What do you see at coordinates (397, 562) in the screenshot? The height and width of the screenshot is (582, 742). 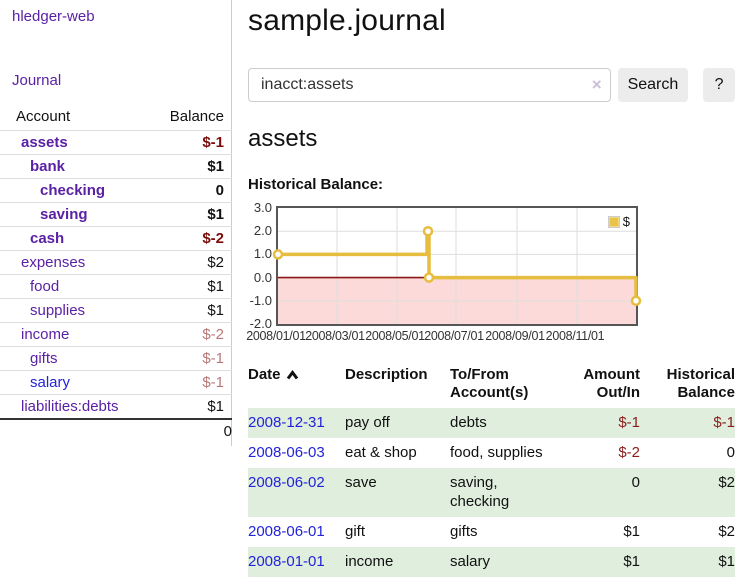 I see `transaction-description: income` at bounding box center [397, 562].